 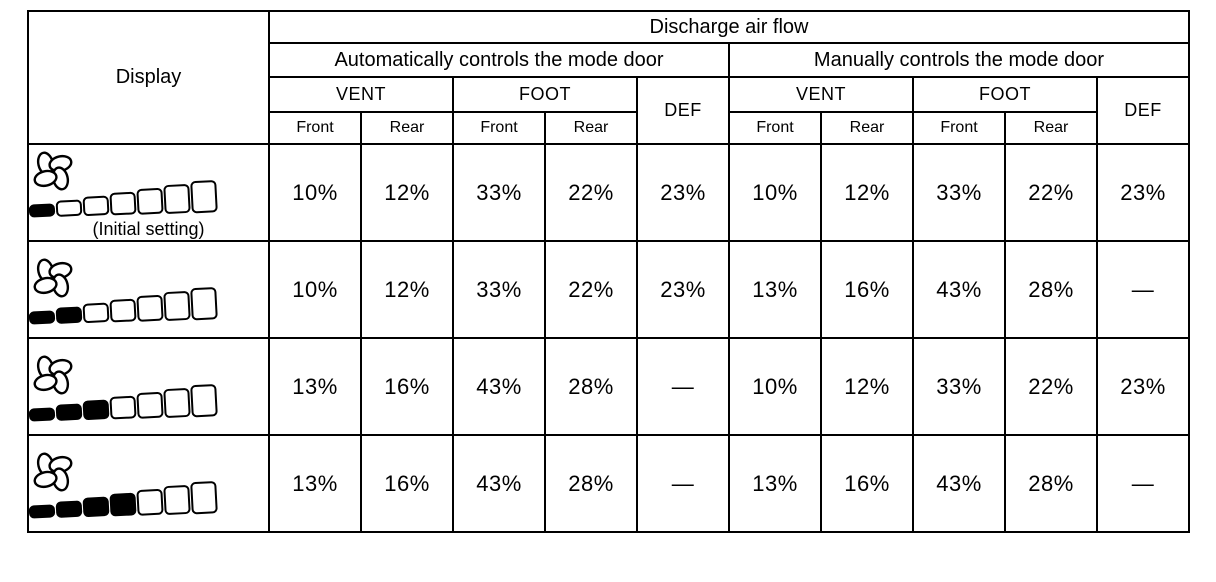 I want to click on manual-mode-header: Manually controls the mode door, so click(x=959, y=60).